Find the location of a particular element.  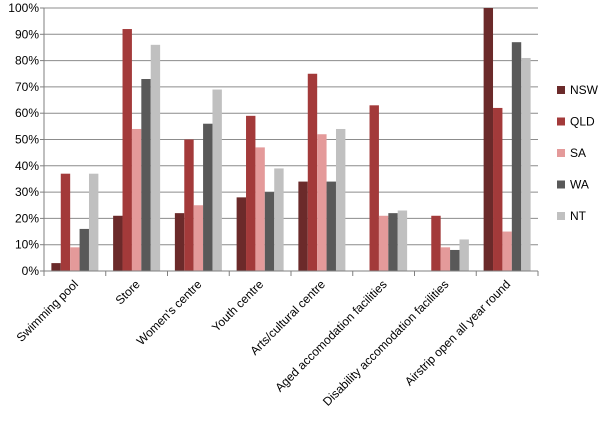

legend-swatch-qld is located at coordinates (561, 121).